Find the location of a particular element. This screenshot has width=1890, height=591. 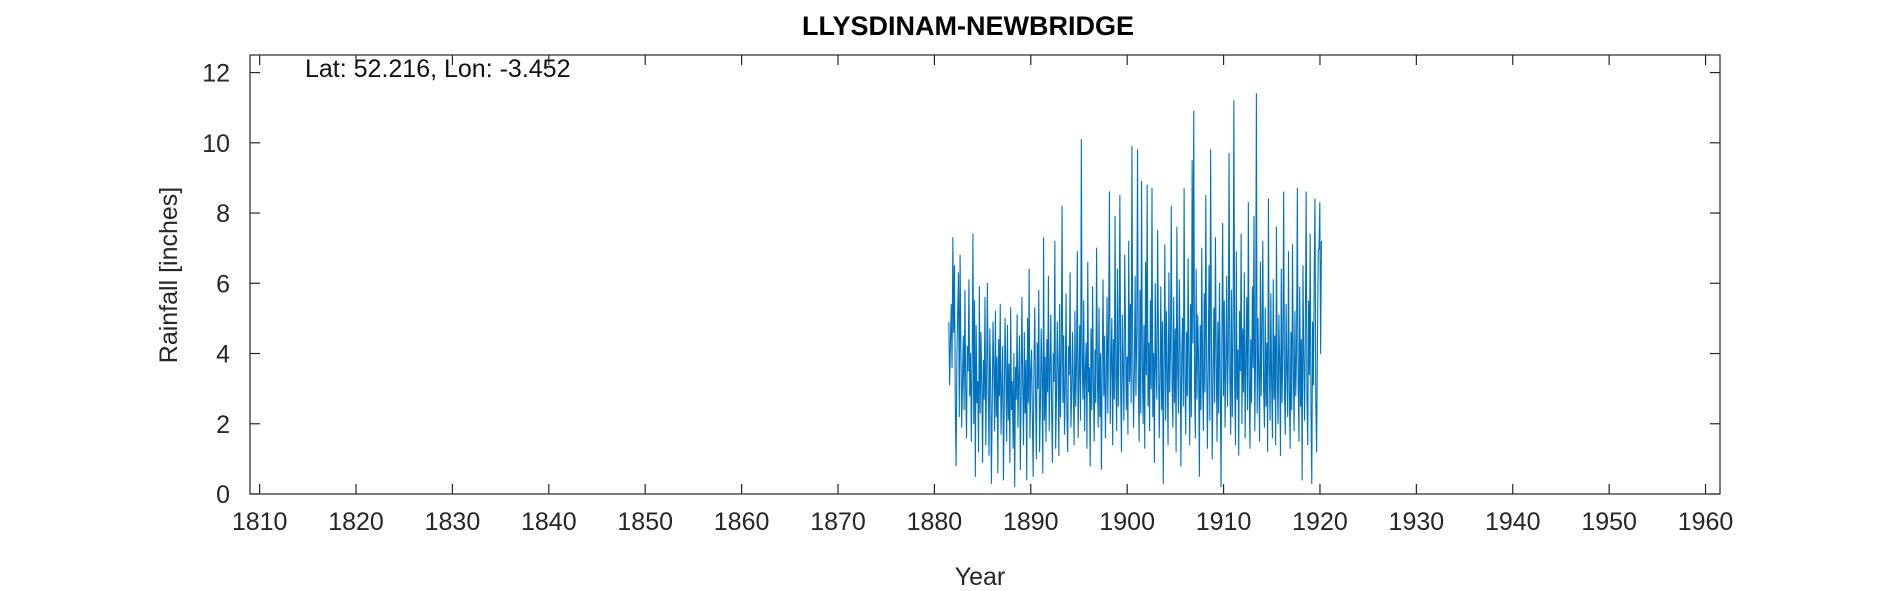

x-tick-label: 1950 is located at coordinates (1609, 522).